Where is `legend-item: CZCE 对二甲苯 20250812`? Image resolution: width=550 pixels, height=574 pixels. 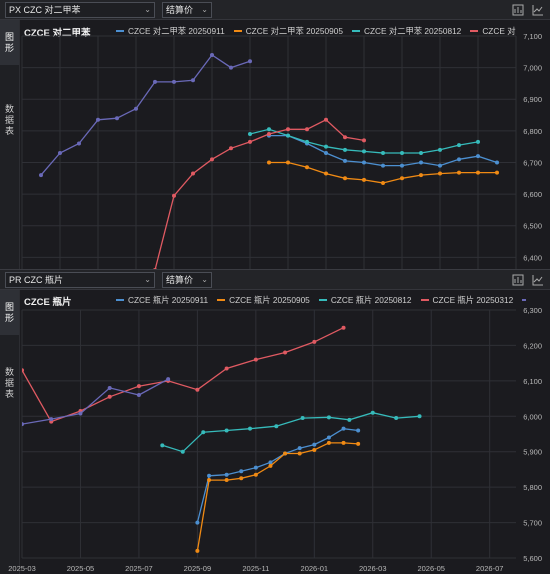
legend-item: CZCE 对二甲苯 20250812 is located at coordinates (406, 31).